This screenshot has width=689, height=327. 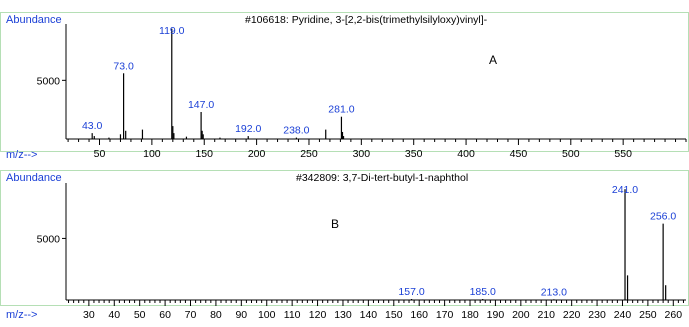 What do you see at coordinates (419, 315) in the screenshot?
I see `panel-b-x-tick-label: 160` at bounding box center [419, 315].